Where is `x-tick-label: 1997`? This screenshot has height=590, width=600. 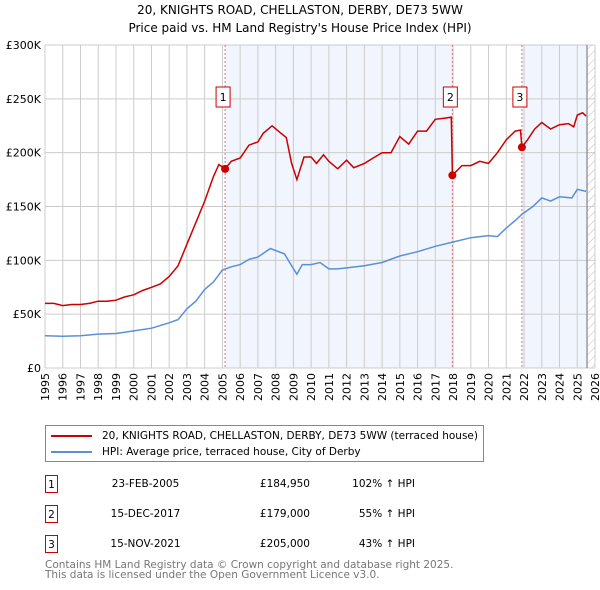
x-tick-label: 1997 is located at coordinates (80, 387).